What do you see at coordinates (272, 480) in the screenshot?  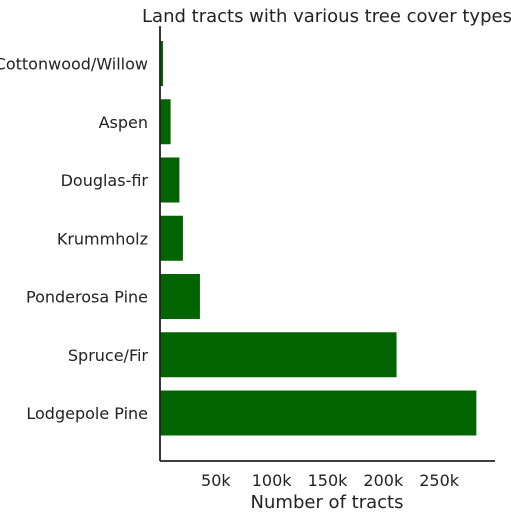 I see `x-tick-label: 100k` at bounding box center [272, 480].